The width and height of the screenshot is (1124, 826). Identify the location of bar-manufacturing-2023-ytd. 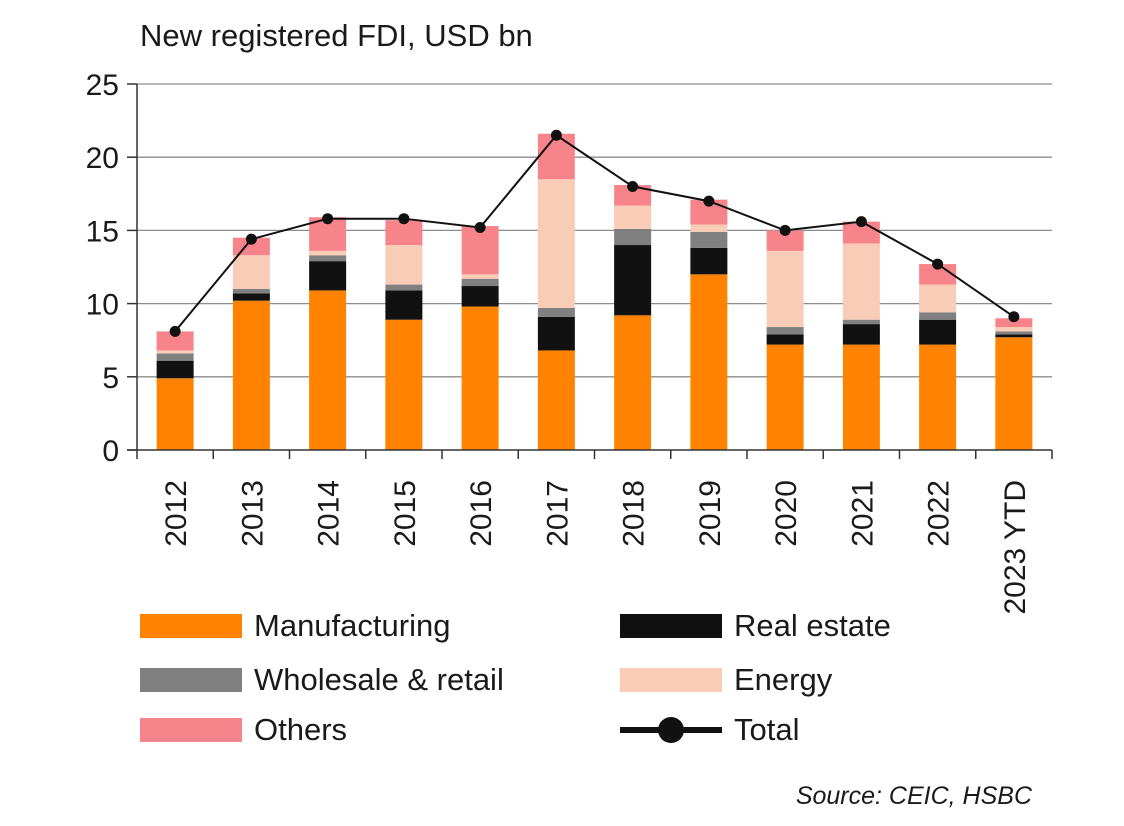
(1014, 393).